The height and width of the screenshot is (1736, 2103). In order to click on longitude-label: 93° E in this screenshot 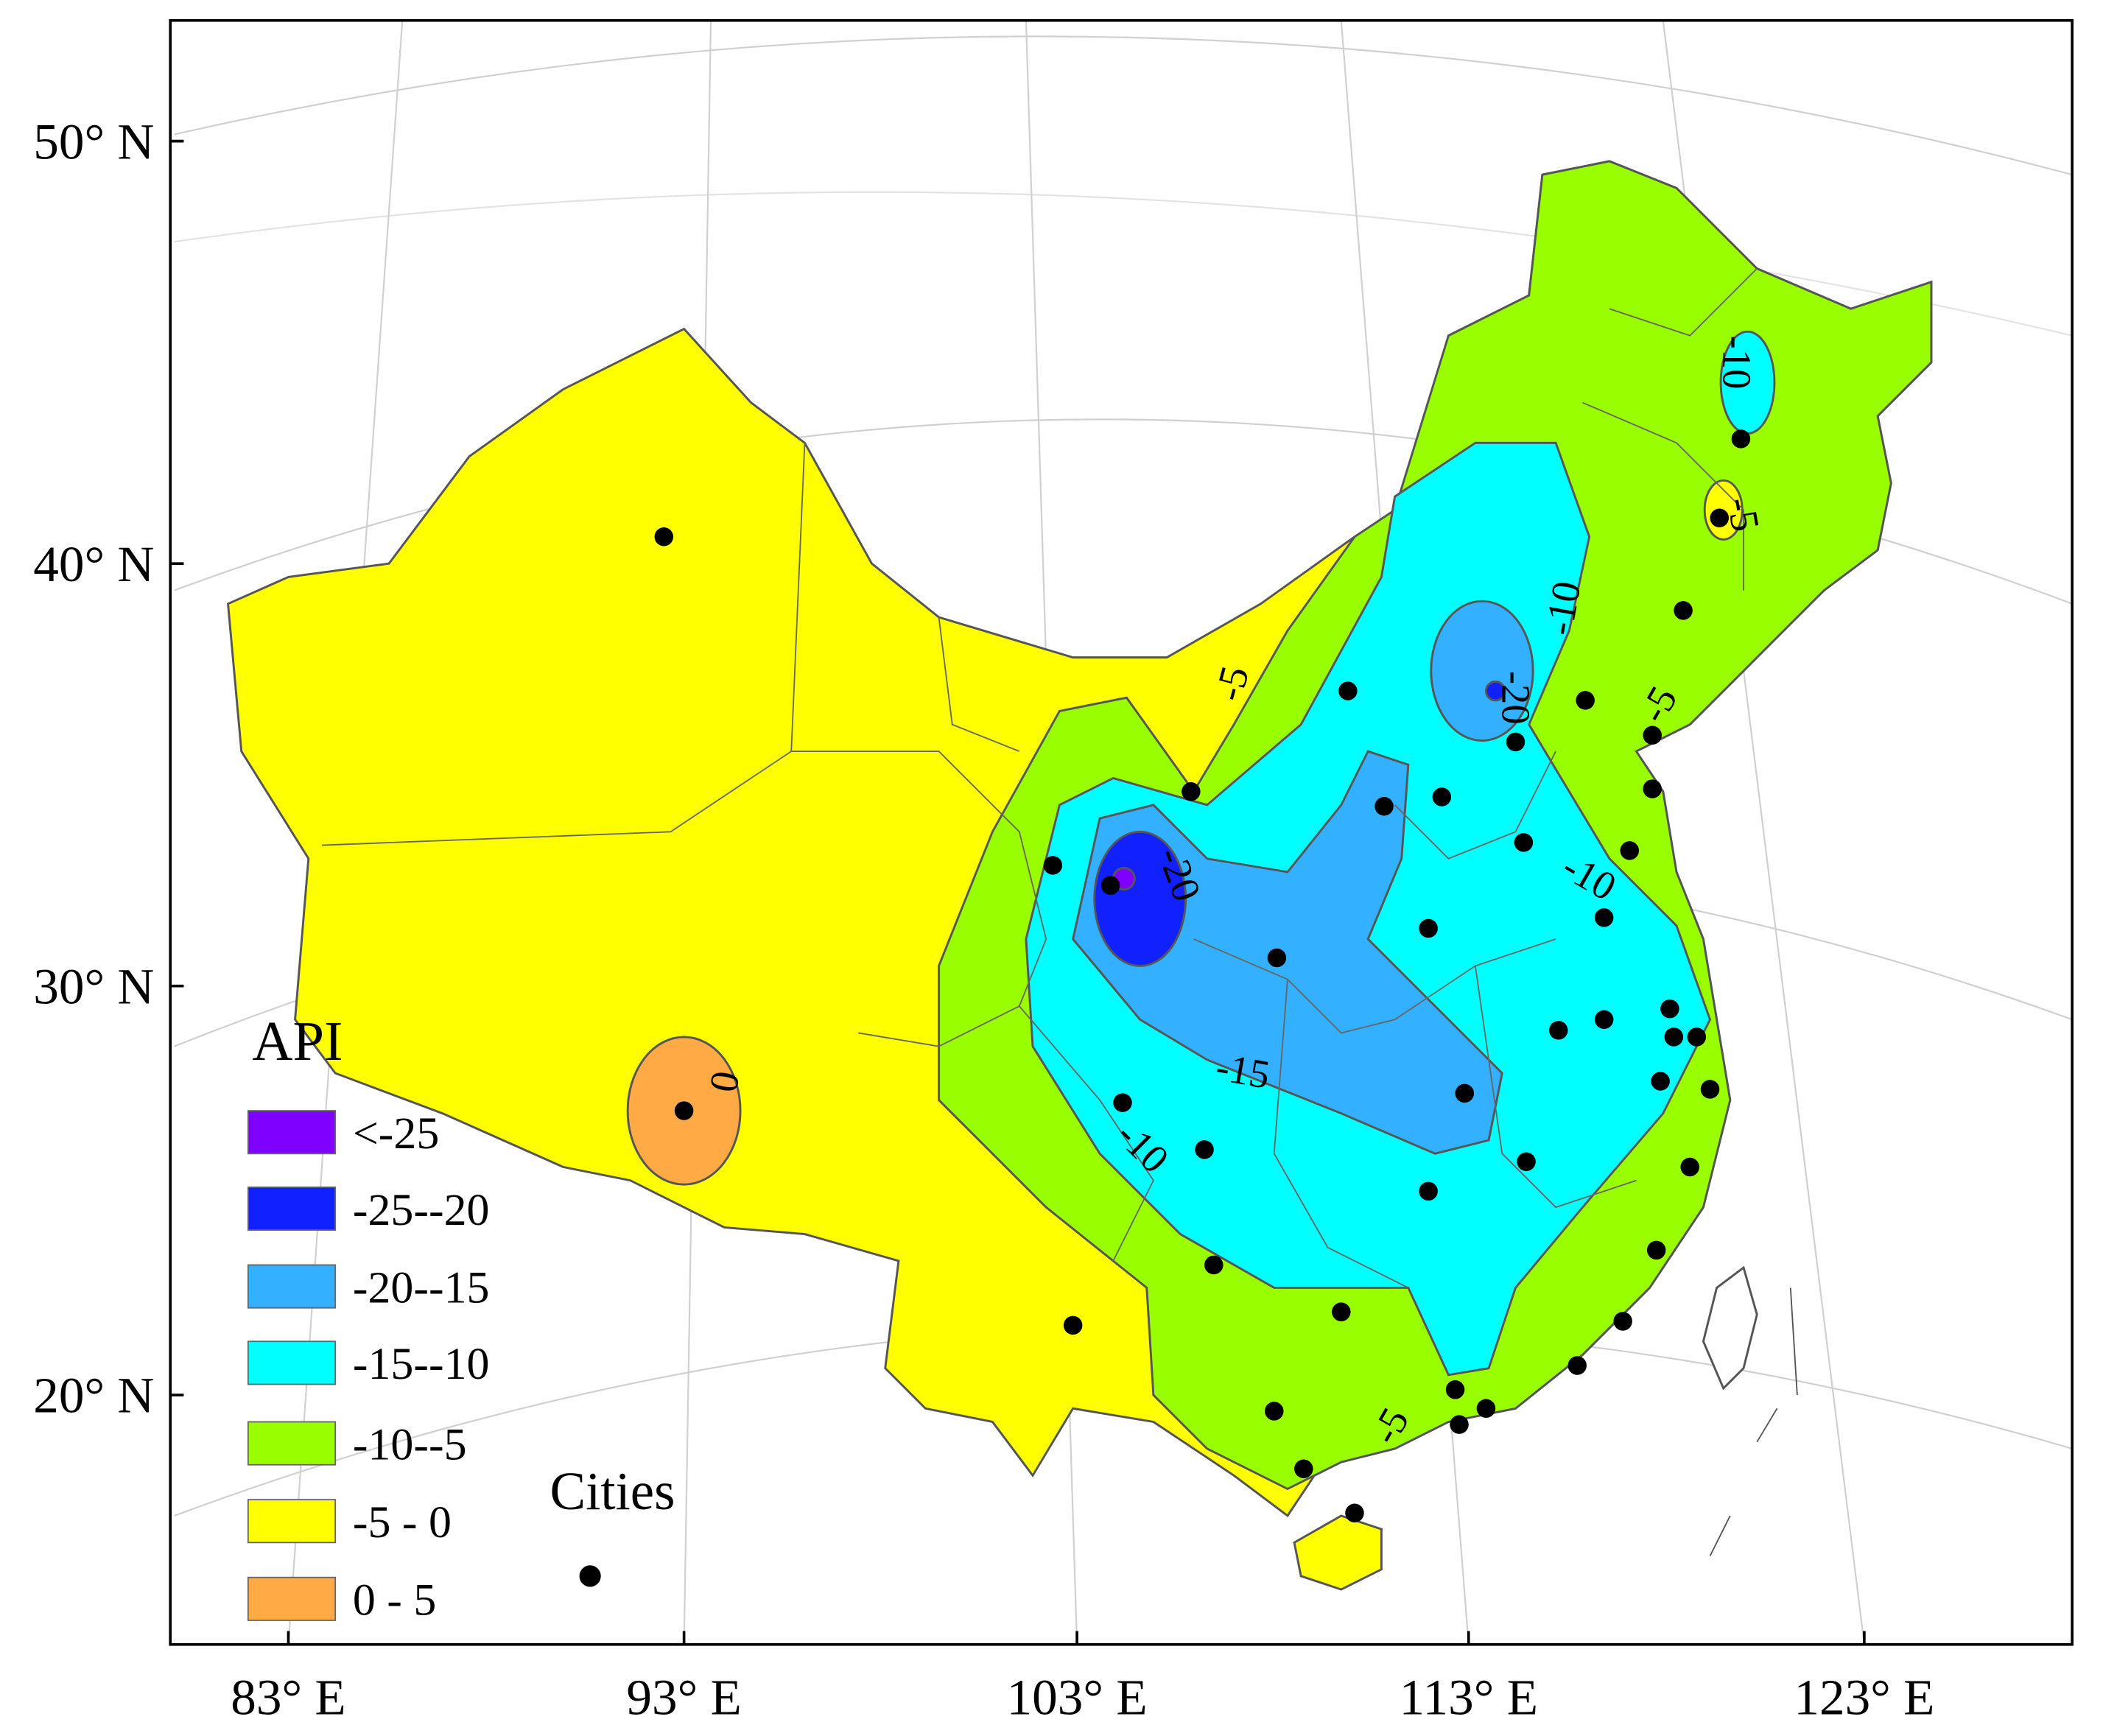, I will do `click(684, 1696)`.